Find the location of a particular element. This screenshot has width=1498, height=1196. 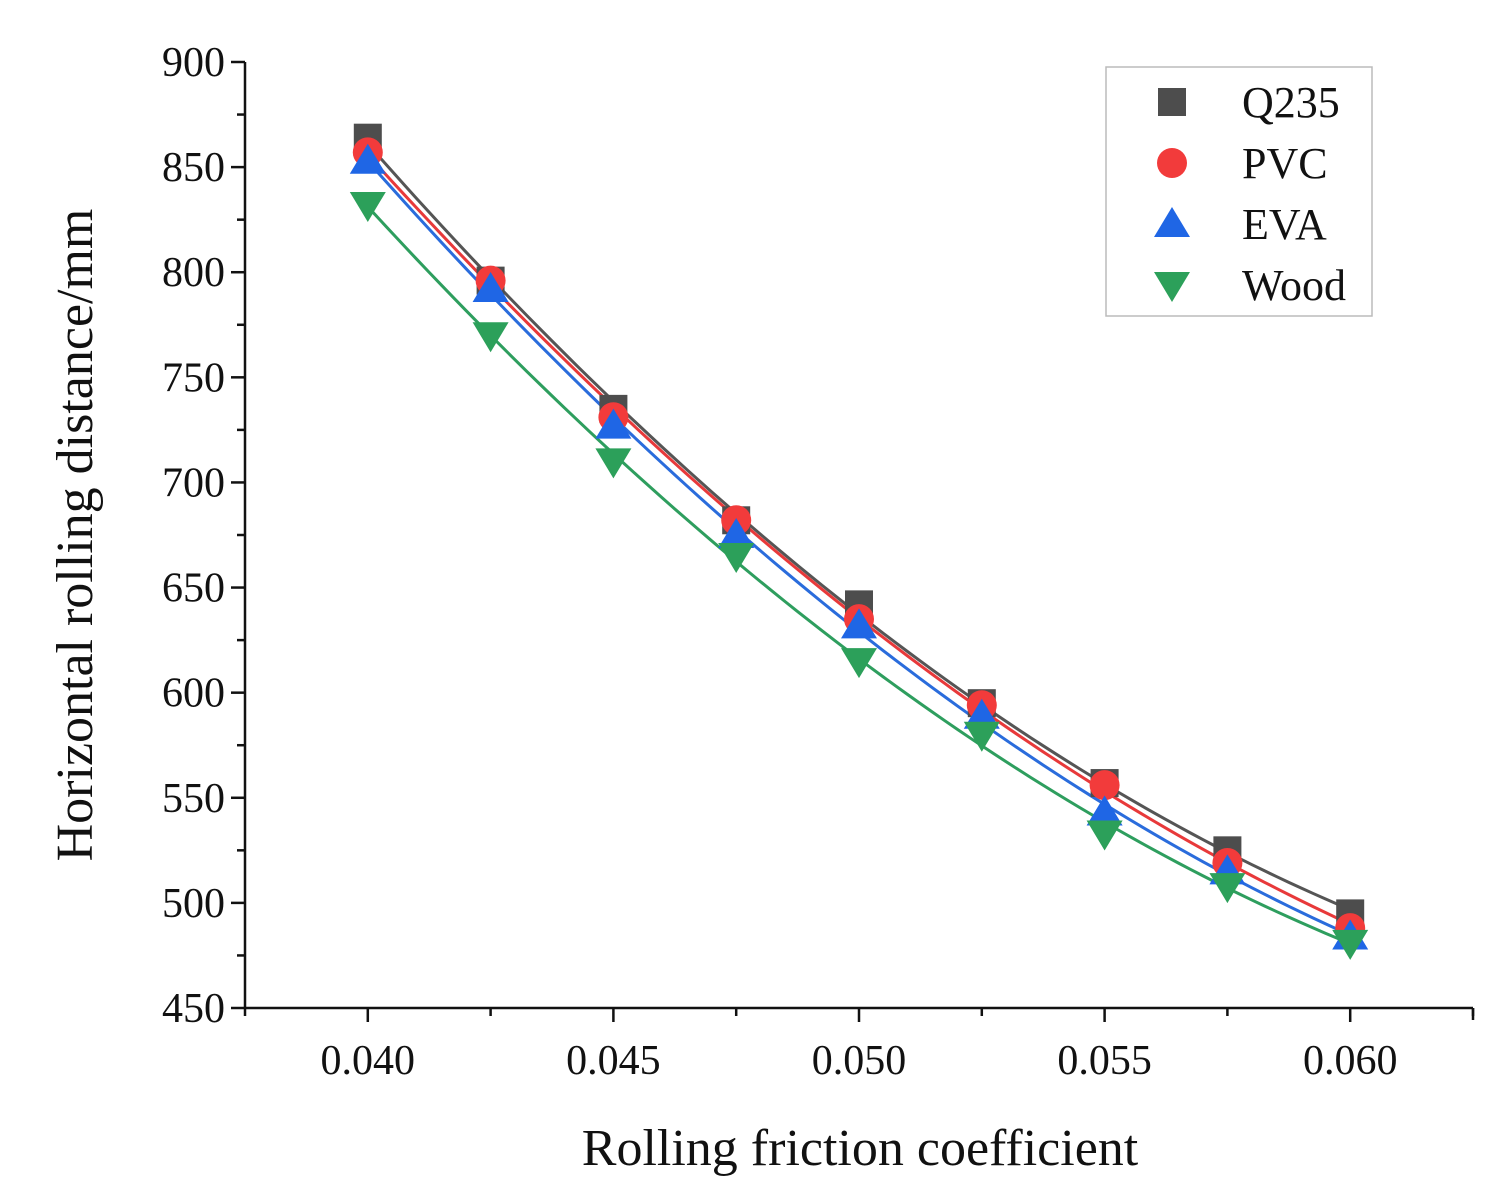

legend-label-pvc: PVC is located at coordinates (1285, 163).